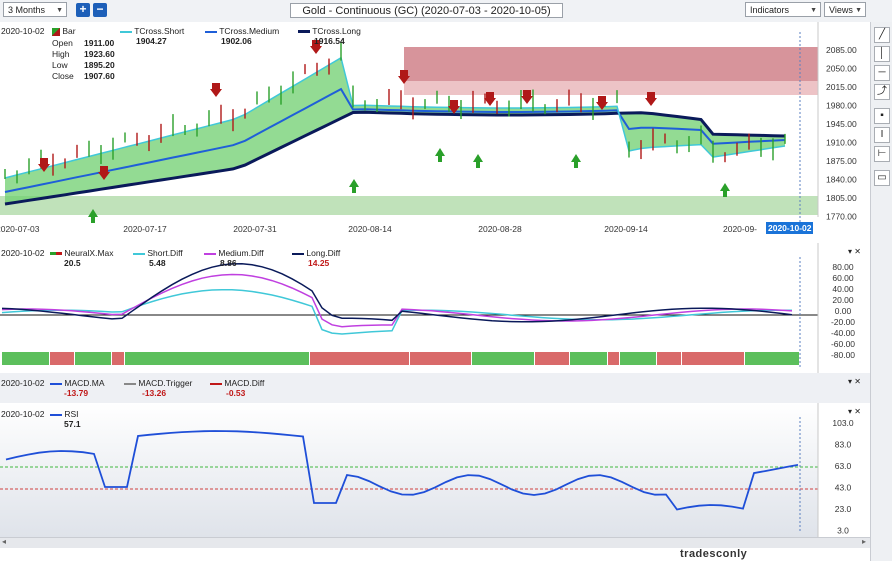  What do you see at coordinates (316, 258) in the screenshot?
I see `long-diff-legend: Long.Diff 14.25` at bounding box center [316, 258].